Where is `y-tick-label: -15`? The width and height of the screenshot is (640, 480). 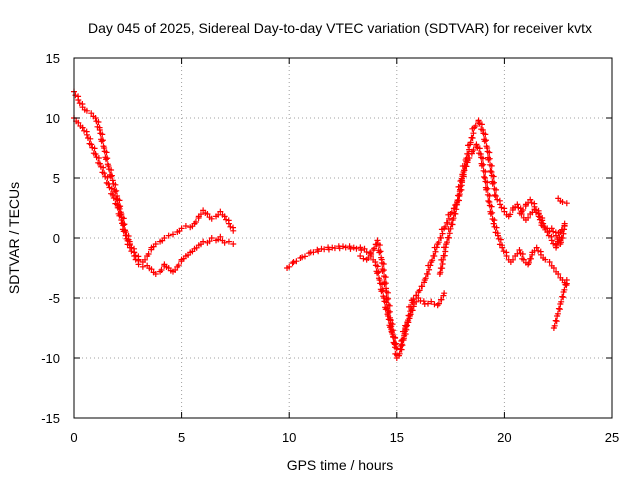
y-tick-label: -15 is located at coordinates (50, 418).